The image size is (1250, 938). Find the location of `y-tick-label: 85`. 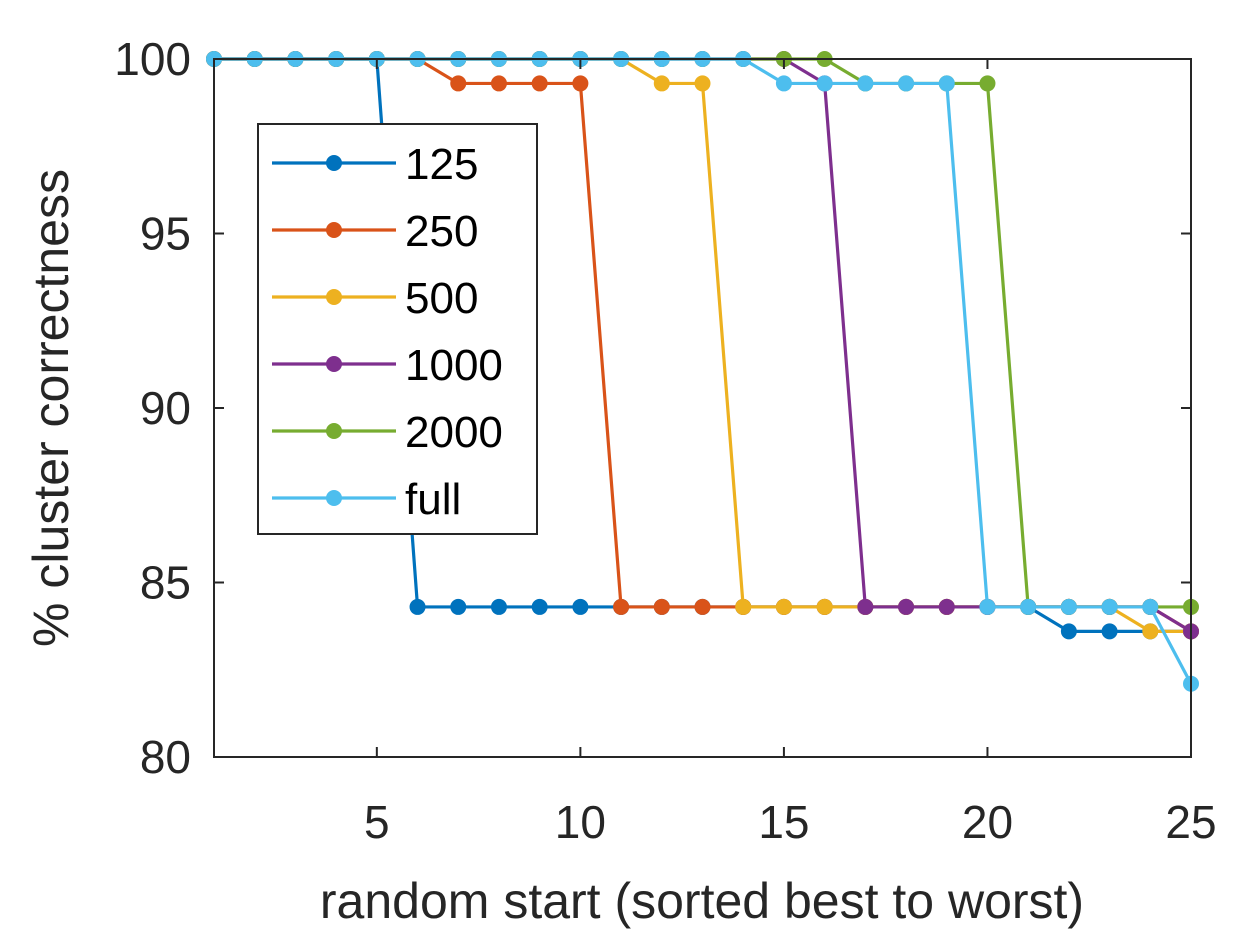

y-tick-label: 85 is located at coordinates (165, 583).